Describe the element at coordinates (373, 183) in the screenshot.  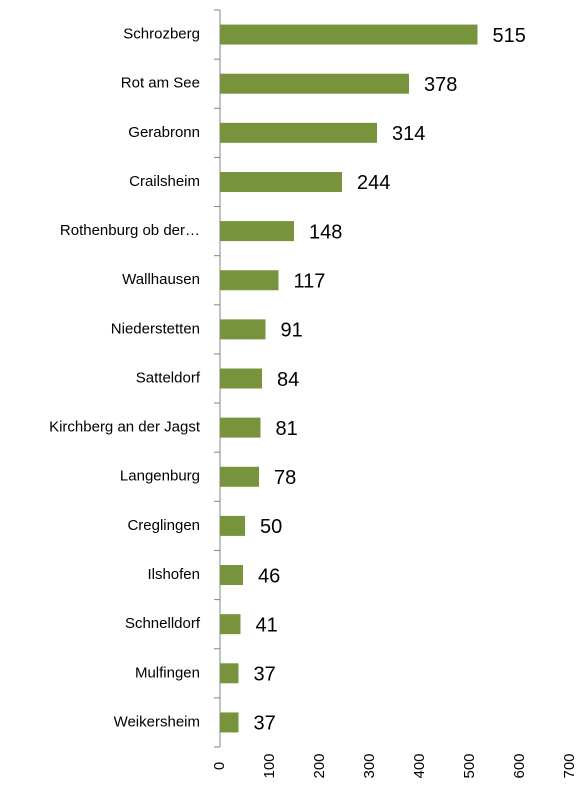
I see `value-label: 244` at that location.